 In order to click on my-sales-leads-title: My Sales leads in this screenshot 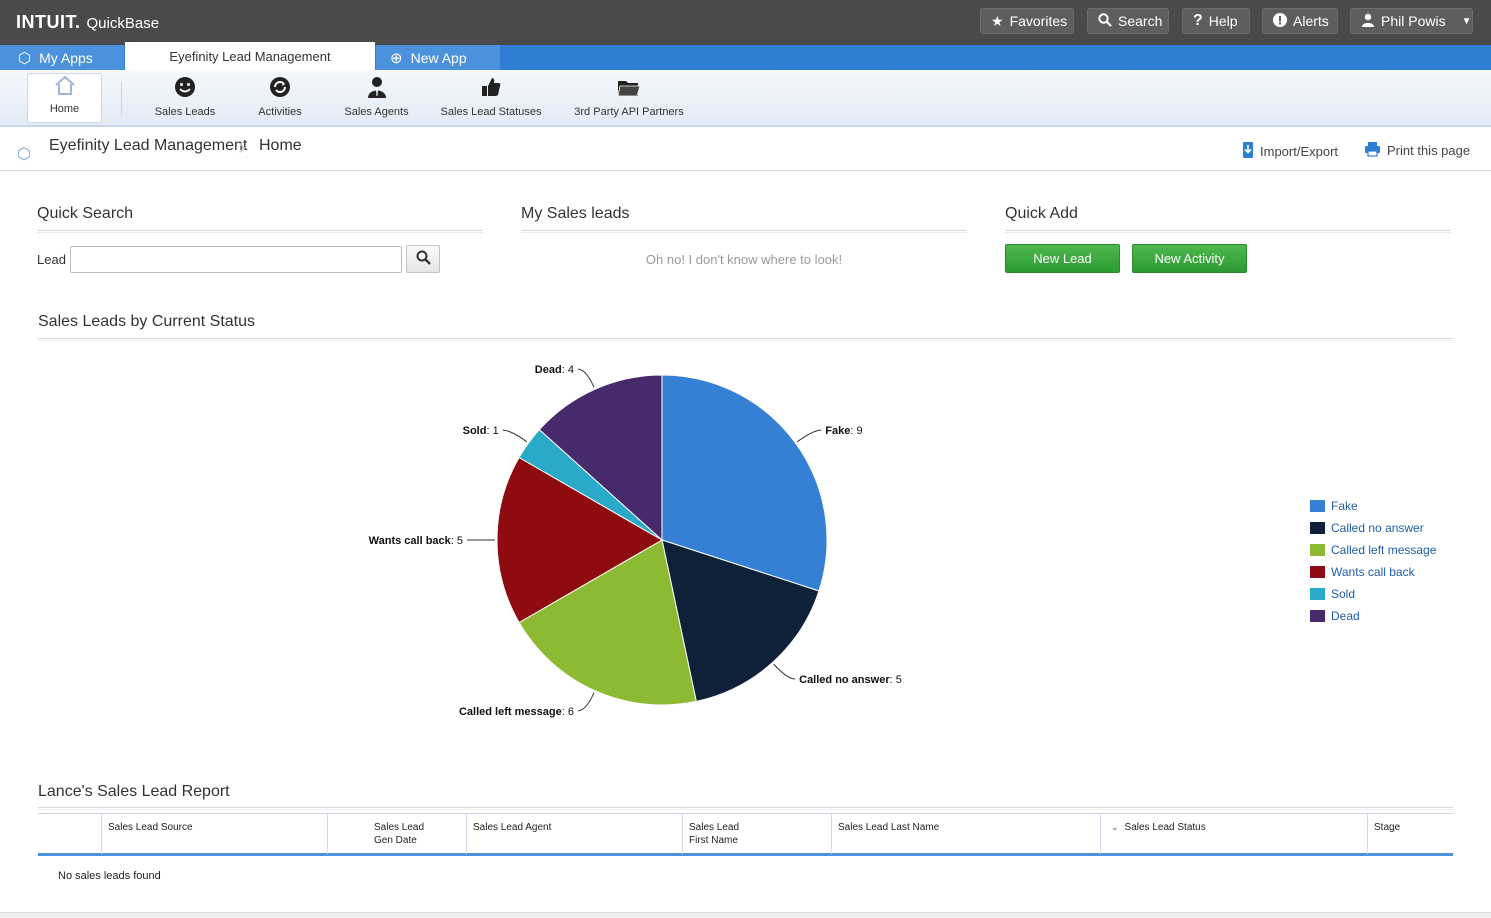, I will do `click(575, 213)`.